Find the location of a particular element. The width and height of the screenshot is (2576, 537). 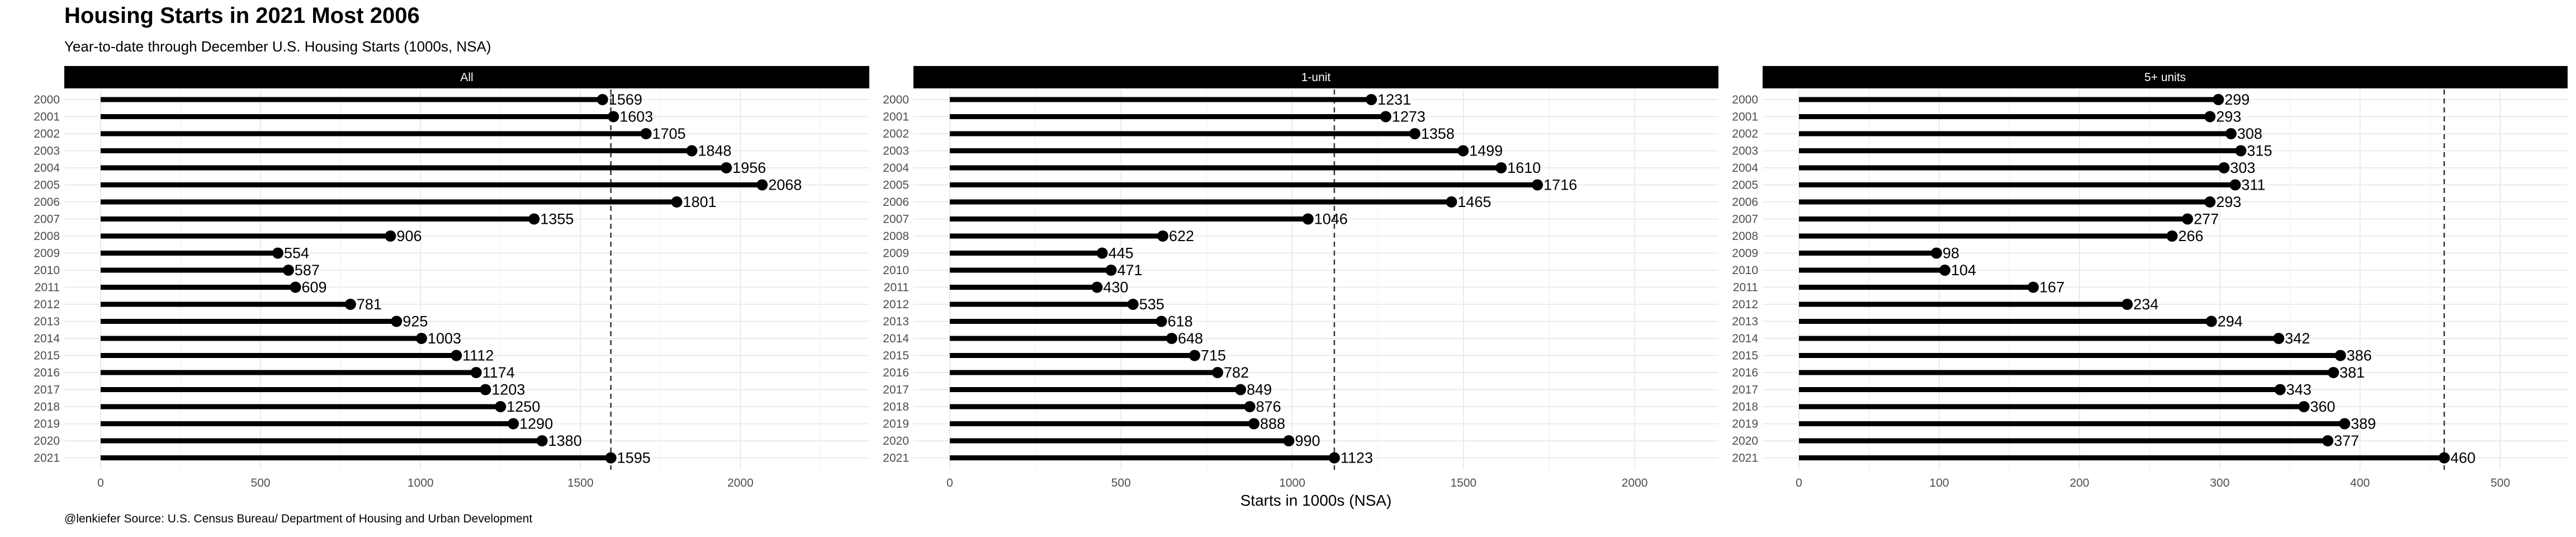

data-label: 430 is located at coordinates (1115, 287).